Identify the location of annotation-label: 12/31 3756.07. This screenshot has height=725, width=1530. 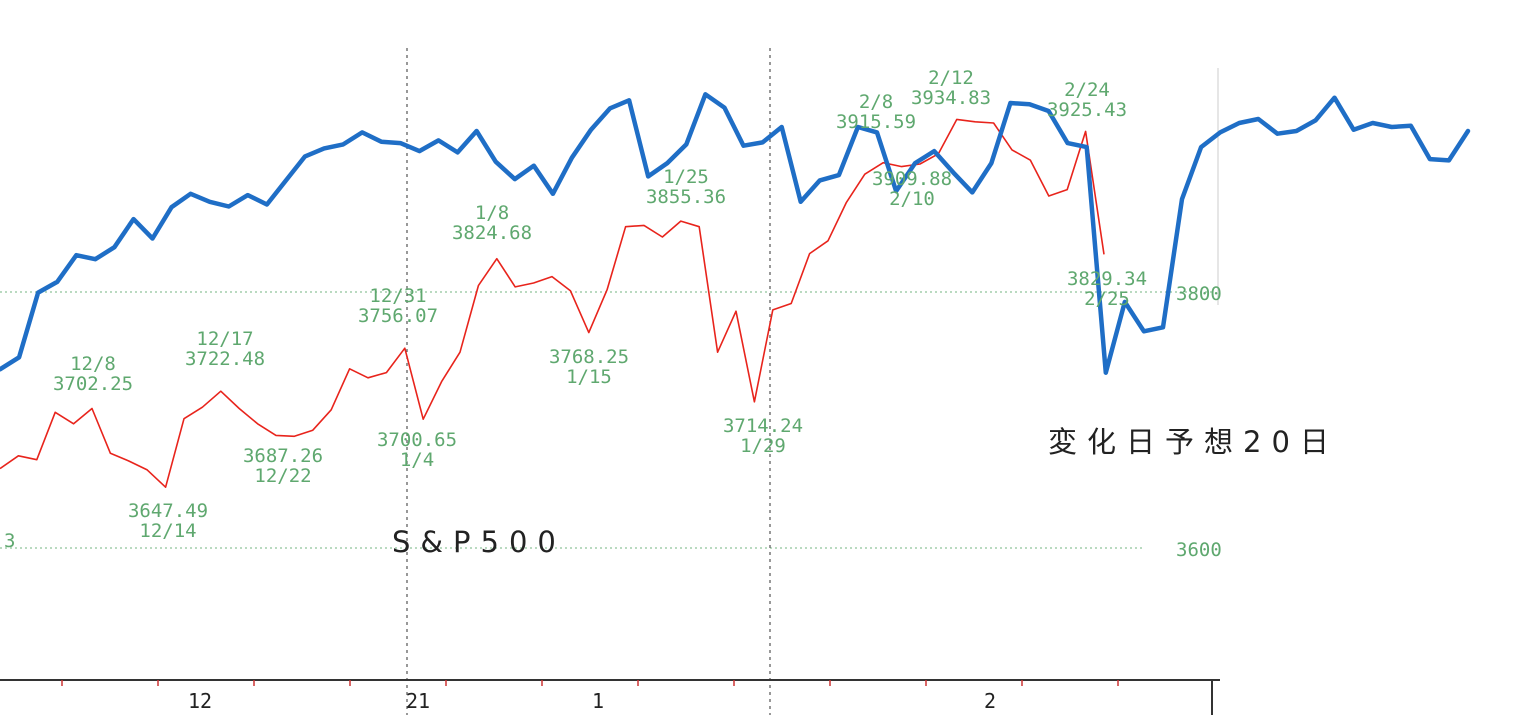
(398, 306).